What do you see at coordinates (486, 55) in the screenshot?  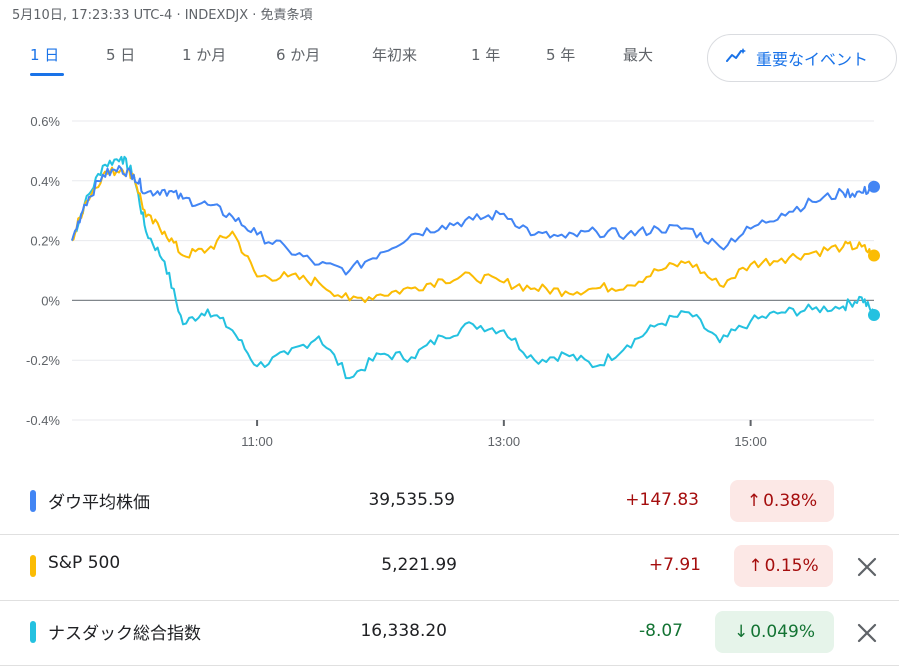 I see `tab-1-year: 1 年` at bounding box center [486, 55].